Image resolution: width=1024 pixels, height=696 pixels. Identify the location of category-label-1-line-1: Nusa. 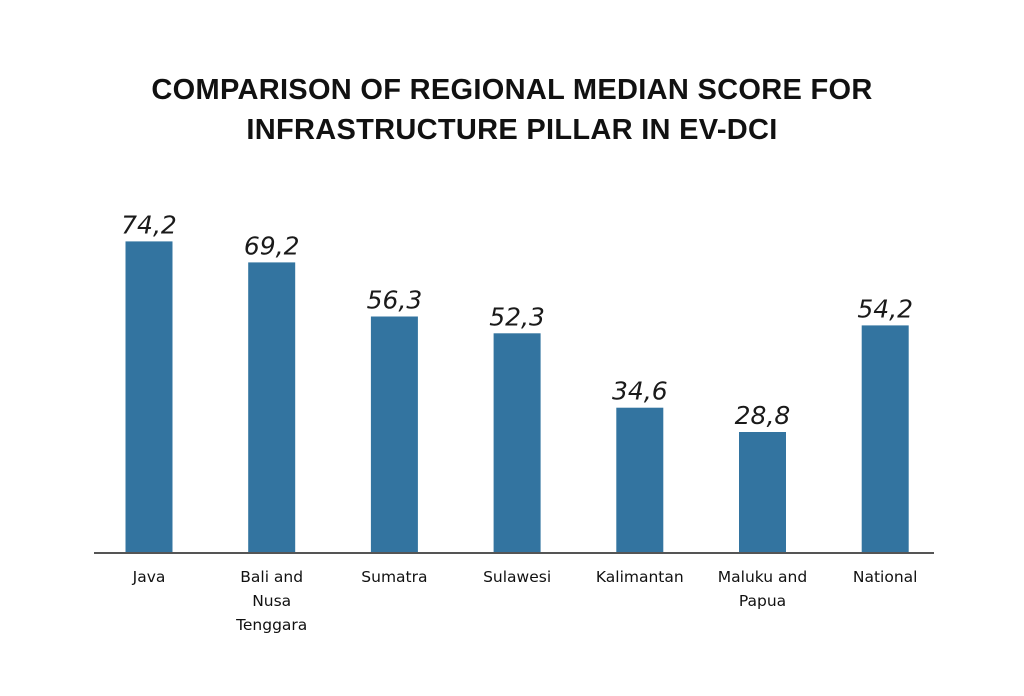
(271, 601).